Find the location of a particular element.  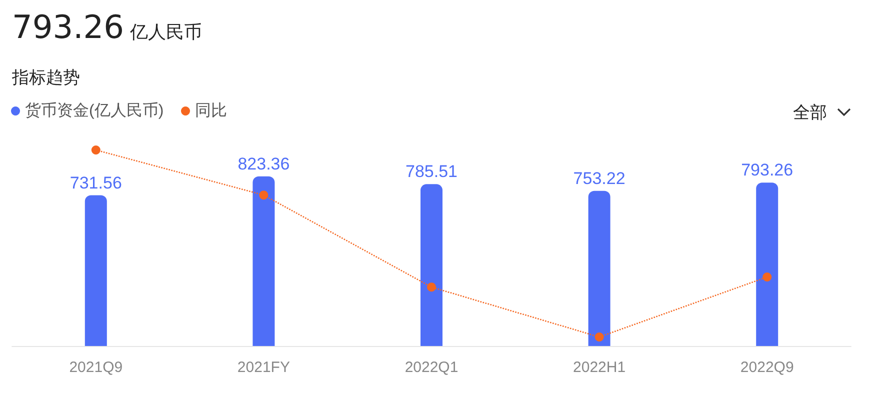

x-tick-label: 2022Q9 is located at coordinates (767, 367).